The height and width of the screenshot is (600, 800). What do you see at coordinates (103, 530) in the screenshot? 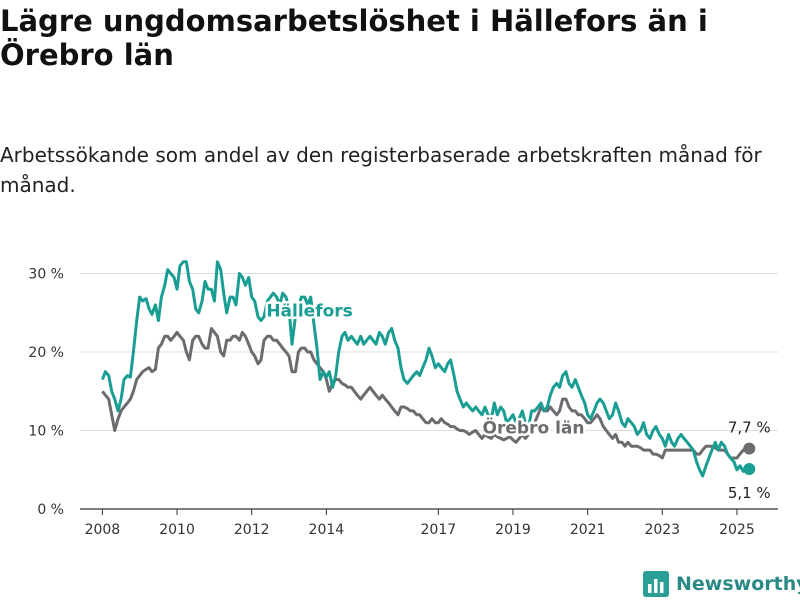
I see `x-tick-label: 2008` at bounding box center [103, 530].